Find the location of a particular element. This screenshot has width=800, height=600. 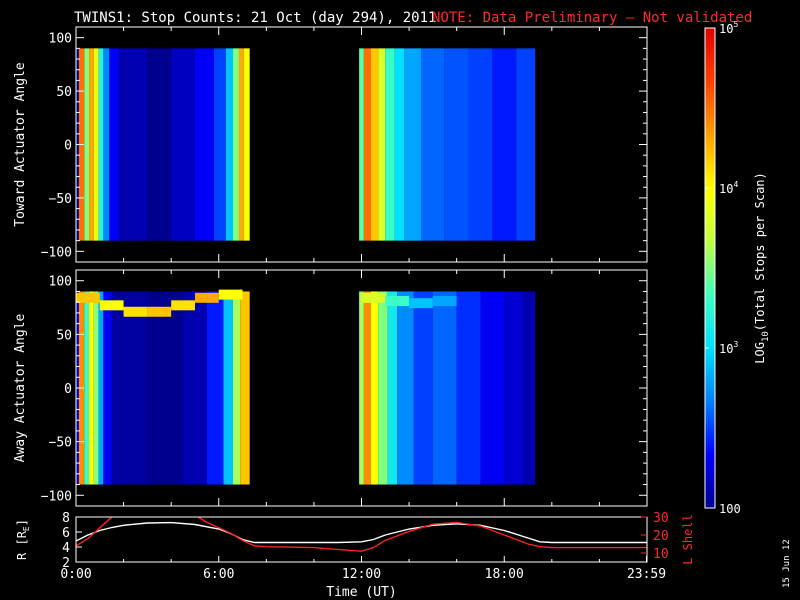

y-axis-label: Toward Actuator Angle is located at coordinates (20, 144).